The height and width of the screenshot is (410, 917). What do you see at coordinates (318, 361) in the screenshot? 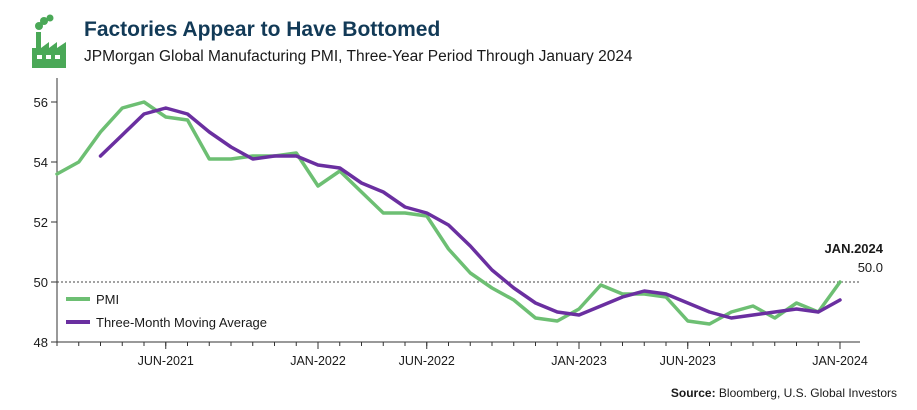
I see `x-tick-label: JAN-2022` at bounding box center [318, 361].